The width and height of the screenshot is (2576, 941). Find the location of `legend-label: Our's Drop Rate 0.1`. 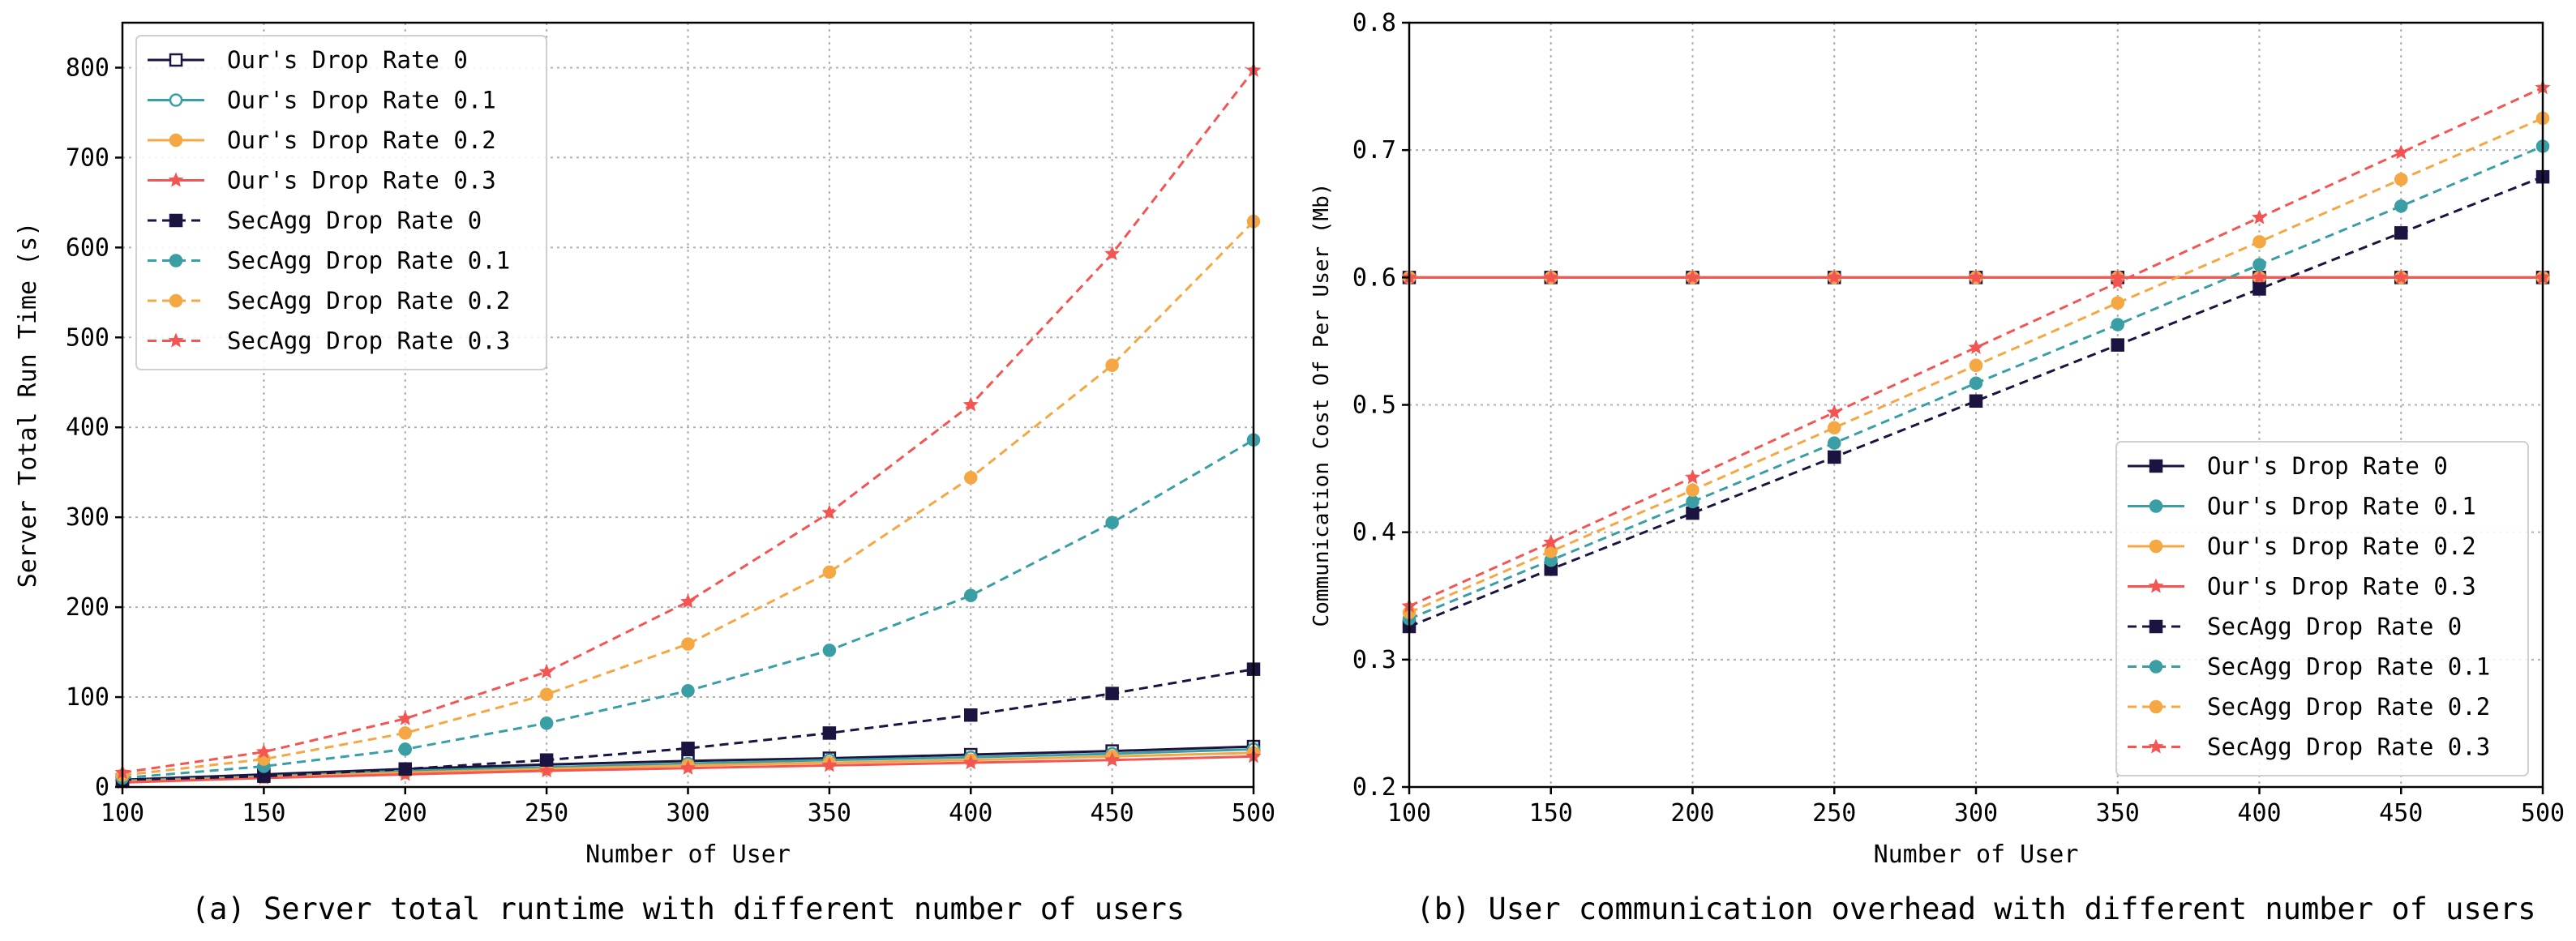

legend-label: Our's Drop Rate 0.1 is located at coordinates (361, 100).